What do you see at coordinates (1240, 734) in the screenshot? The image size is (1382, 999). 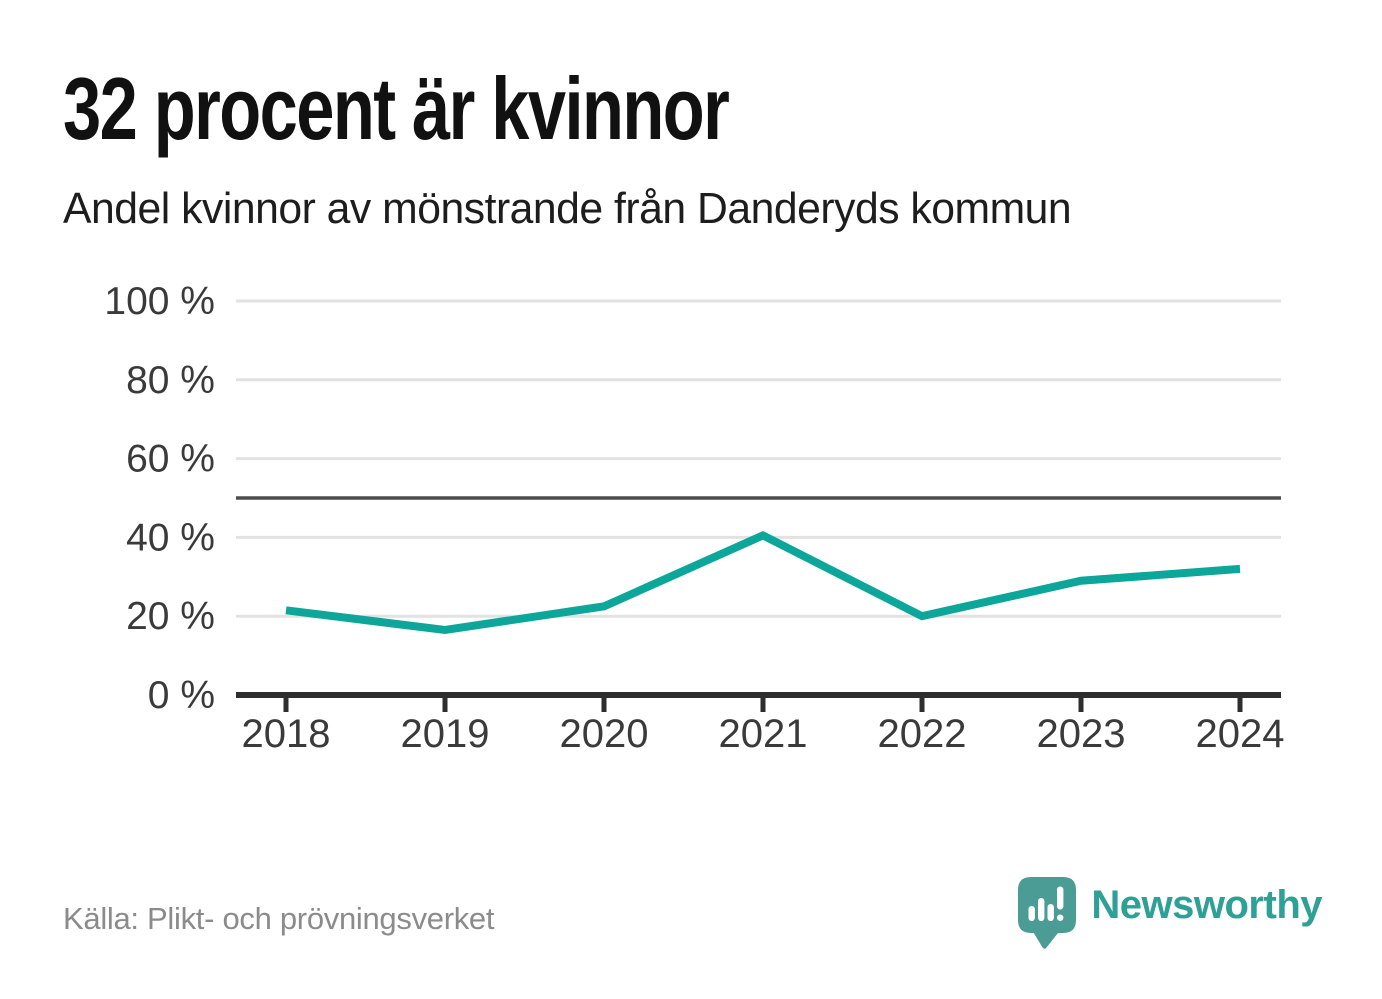 I see `x-axis-label: 2024` at bounding box center [1240, 734].